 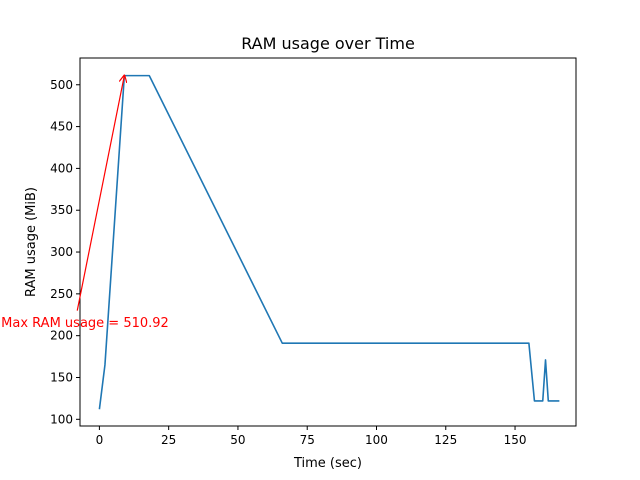 I want to click on y-axis-ticks: 100 150 200 250 300 350 400 450 500, so click(x=65, y=252).